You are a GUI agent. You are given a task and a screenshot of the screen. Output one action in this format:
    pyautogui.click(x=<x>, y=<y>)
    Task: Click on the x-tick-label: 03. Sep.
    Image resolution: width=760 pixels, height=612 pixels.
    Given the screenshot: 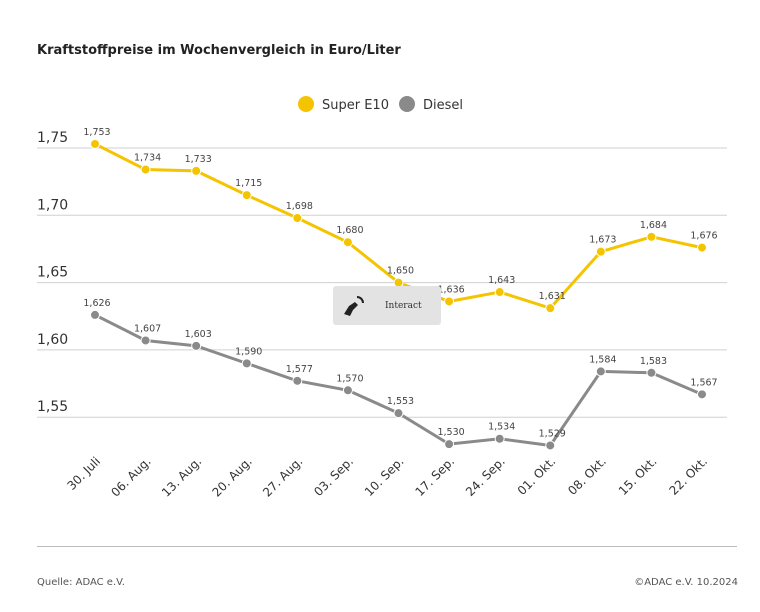 What is the action you would take?
    pyautogui.click(x=333, y=476)
    